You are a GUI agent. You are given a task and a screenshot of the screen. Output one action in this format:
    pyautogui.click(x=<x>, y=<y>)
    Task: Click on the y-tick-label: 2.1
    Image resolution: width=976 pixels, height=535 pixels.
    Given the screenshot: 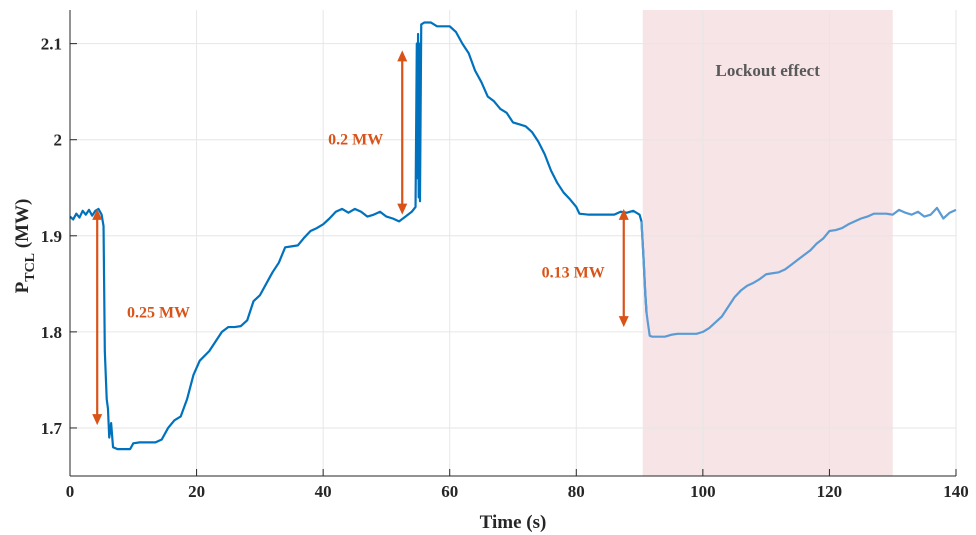 What is the action you would take?
    pyautogui.click(x=51, y=44)
    